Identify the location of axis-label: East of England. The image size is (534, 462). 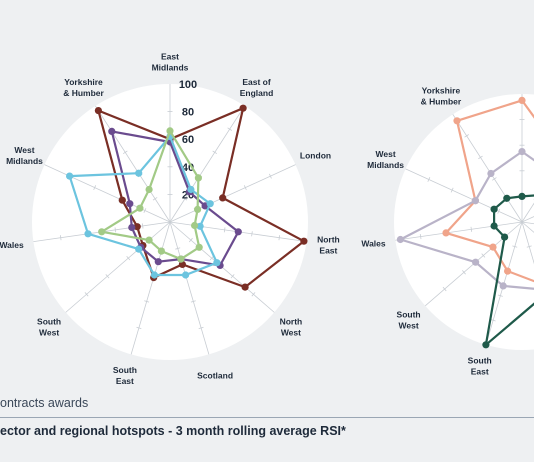
(257, 87).